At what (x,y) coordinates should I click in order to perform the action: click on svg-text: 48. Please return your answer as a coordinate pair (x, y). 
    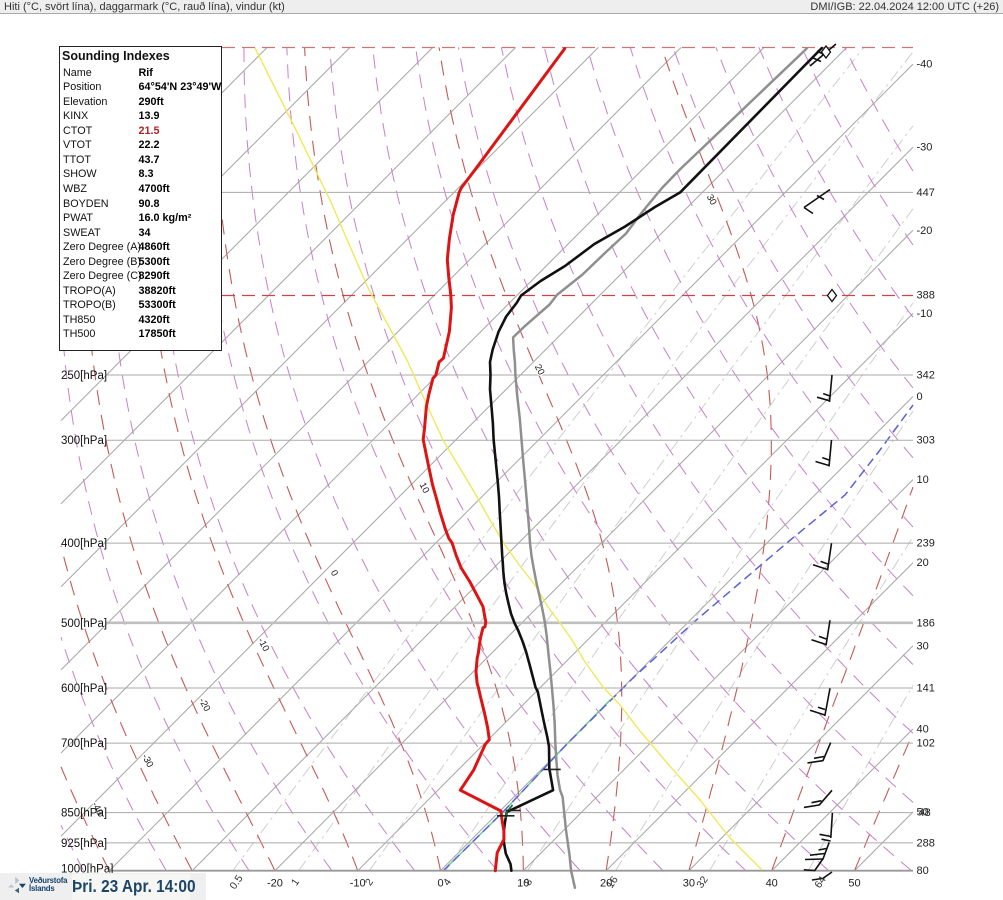
    Looking at the image, I should click on (925, 813).